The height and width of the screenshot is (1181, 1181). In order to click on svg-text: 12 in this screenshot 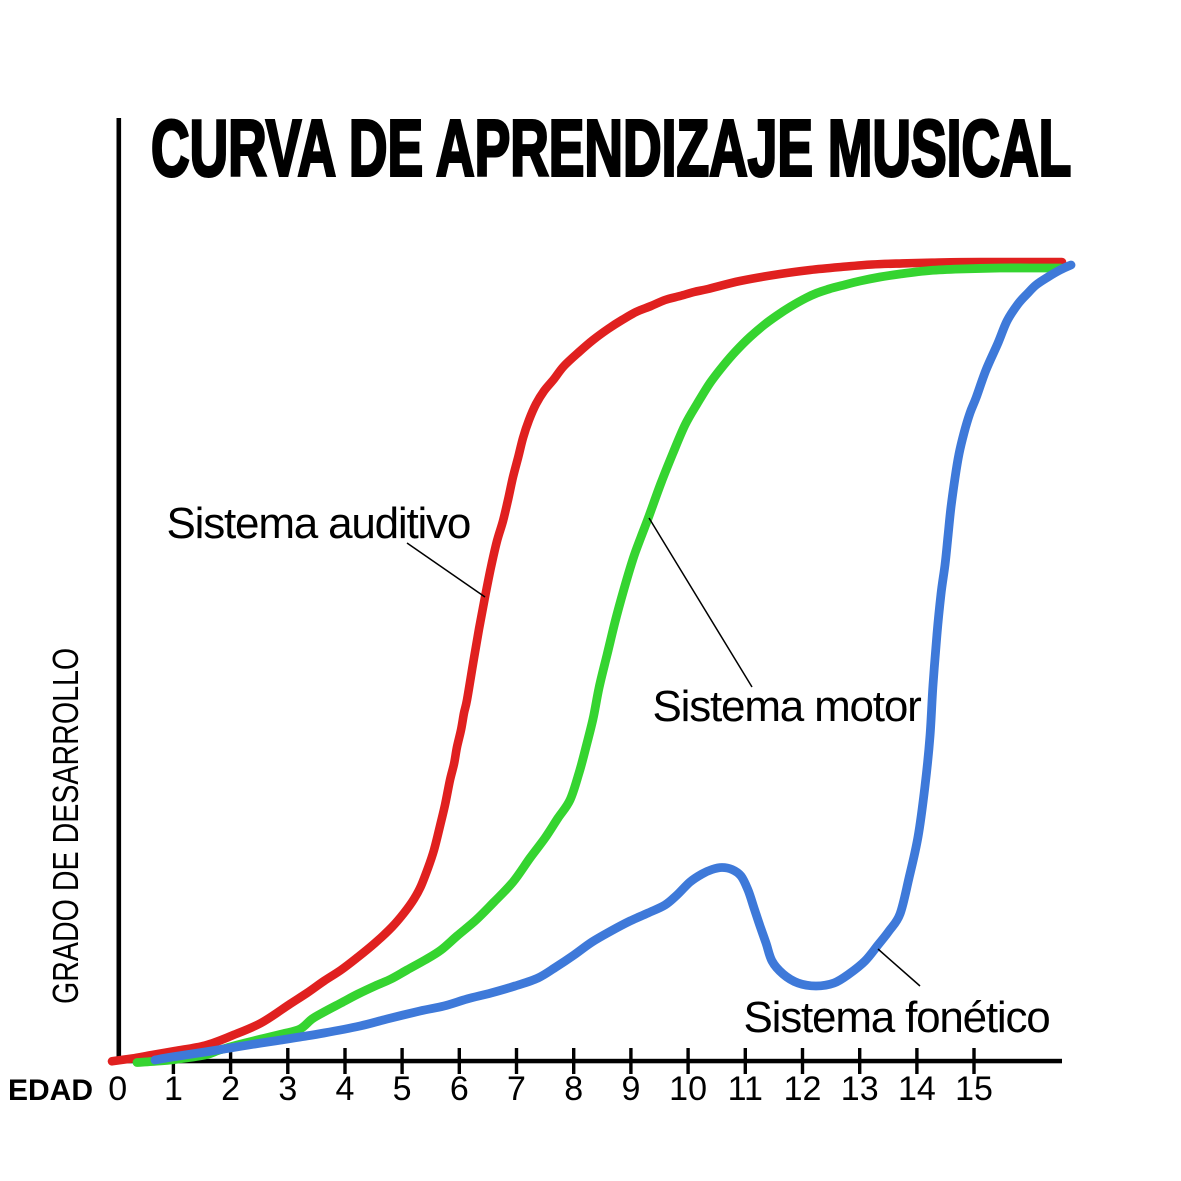, I will do `click(803, 1089)`.